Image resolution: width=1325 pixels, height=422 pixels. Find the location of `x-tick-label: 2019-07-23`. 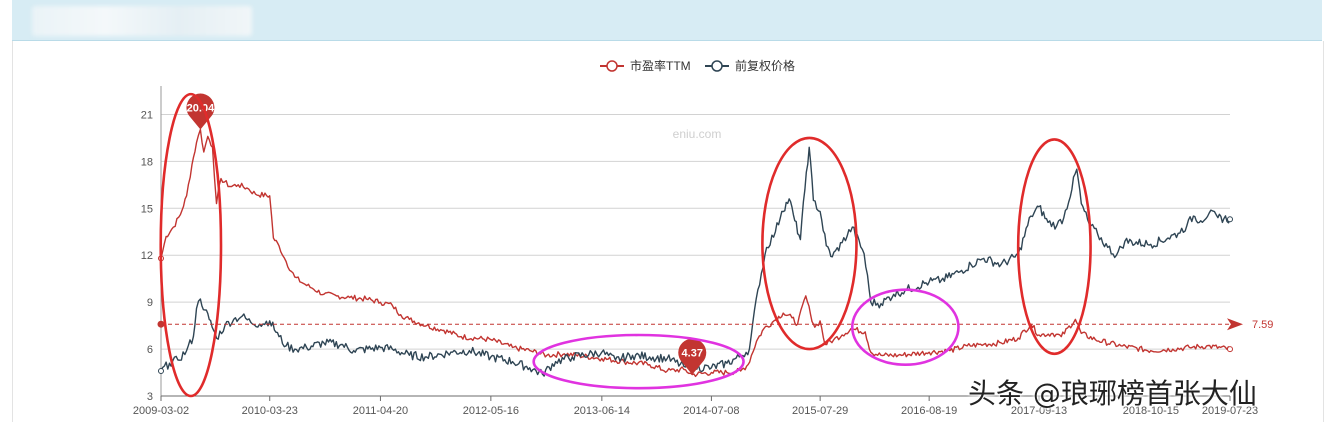

x-tick-label: 2019-07-23 is located at coordinates (1230, 411).